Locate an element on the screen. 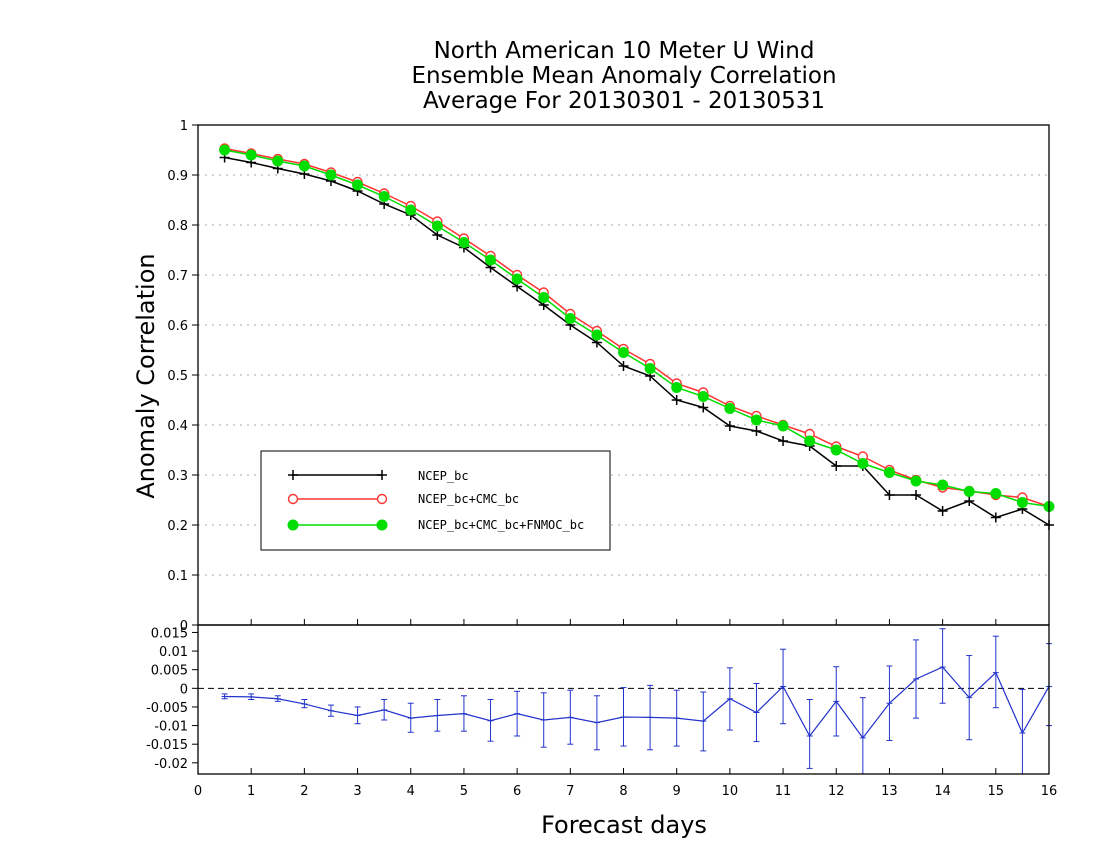  x-tick-label: 7 is located at coordinates (570, 791).